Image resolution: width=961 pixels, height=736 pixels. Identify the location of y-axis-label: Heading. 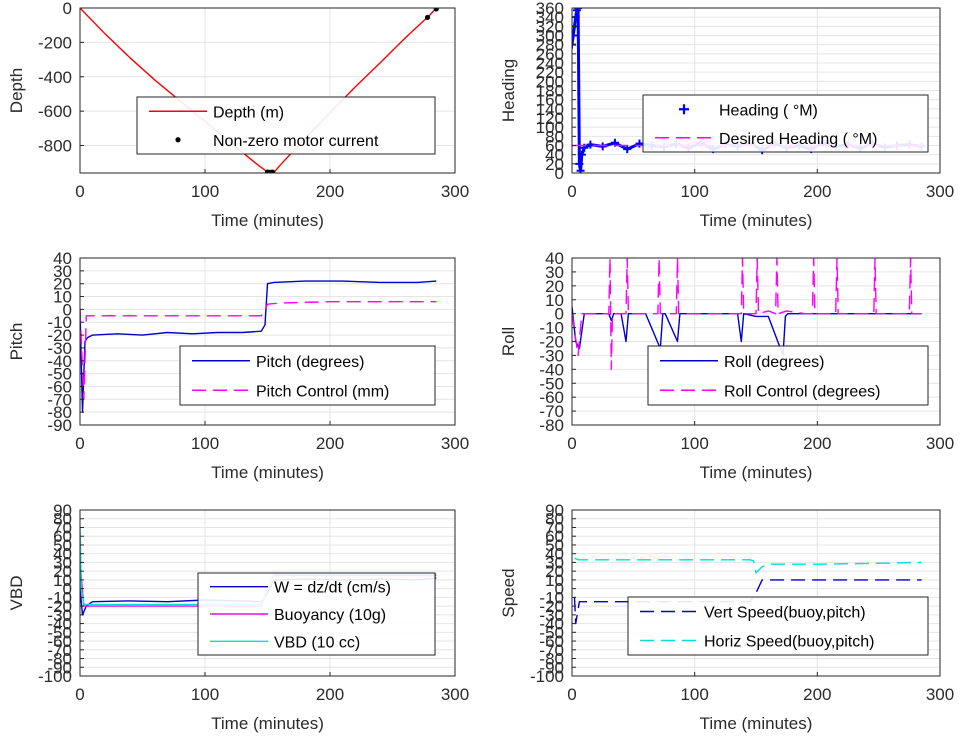
(508, 90).